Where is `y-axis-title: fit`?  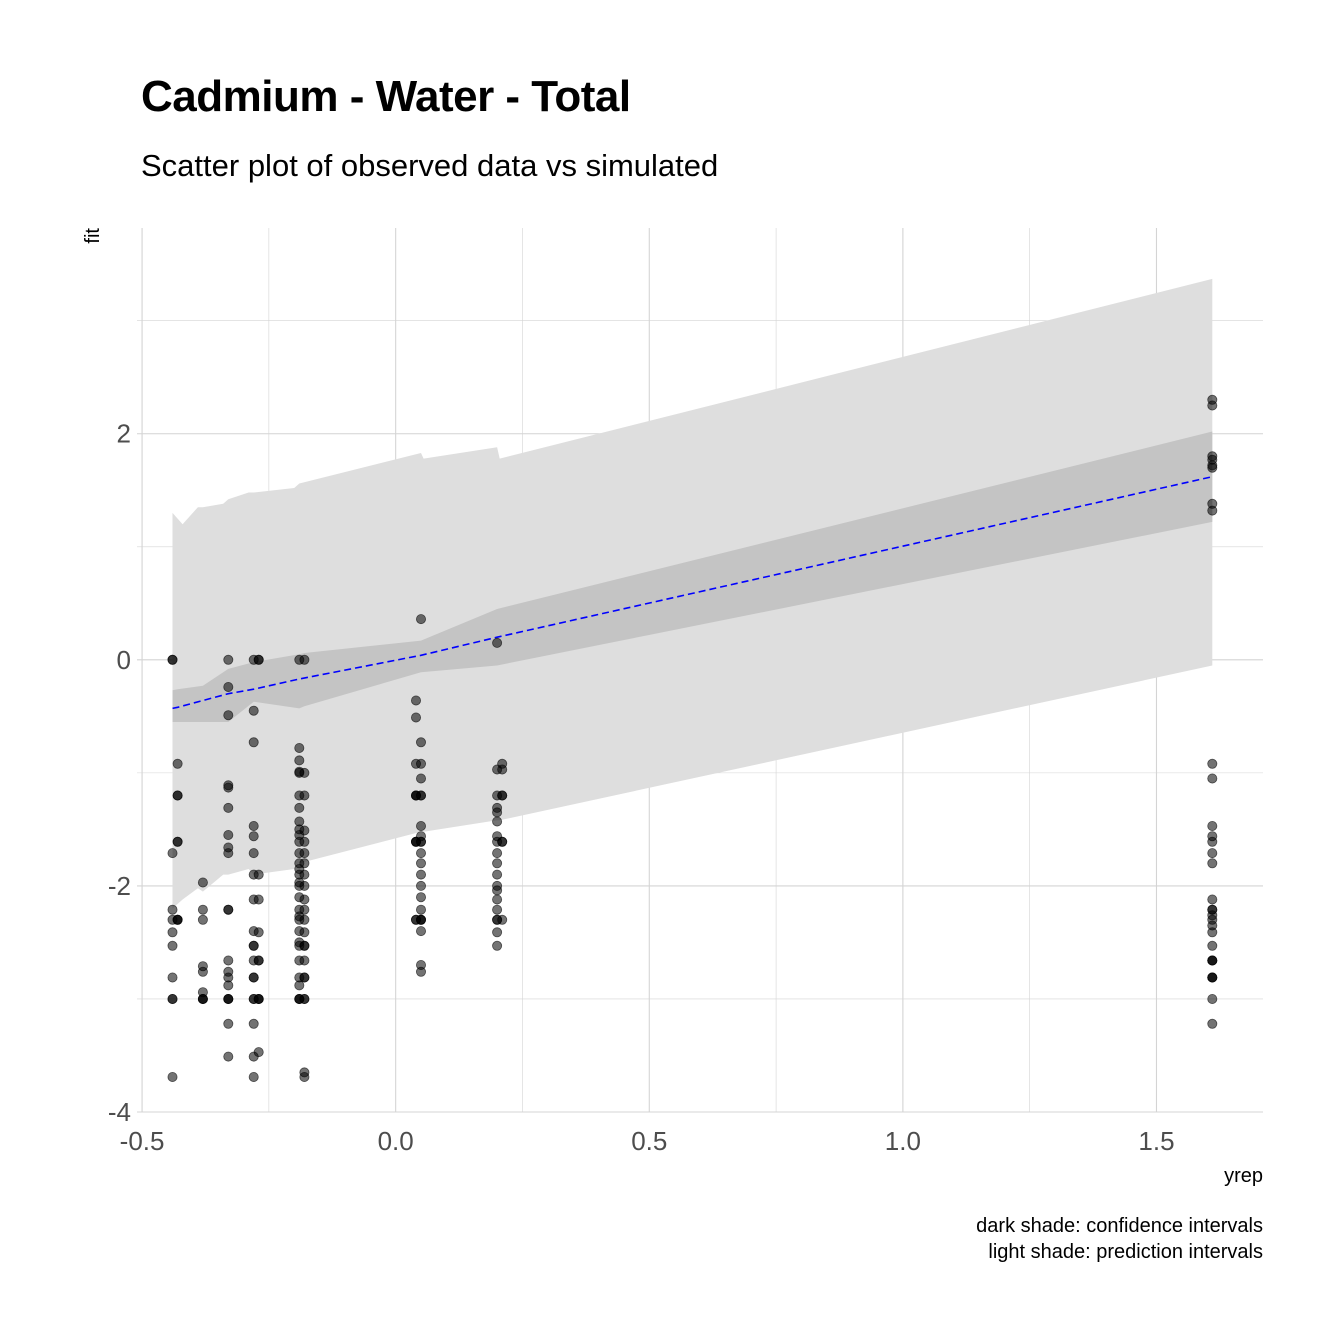
y-axis-title: fit is located at coordinates (93, 236).